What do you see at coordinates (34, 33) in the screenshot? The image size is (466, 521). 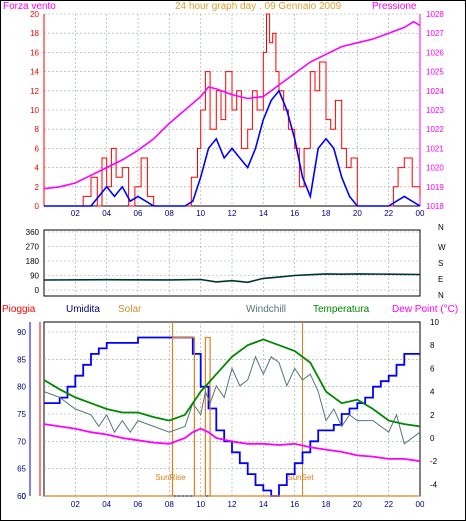 I see `y-tick-label-left: 18` at bounding box center [34, 33].